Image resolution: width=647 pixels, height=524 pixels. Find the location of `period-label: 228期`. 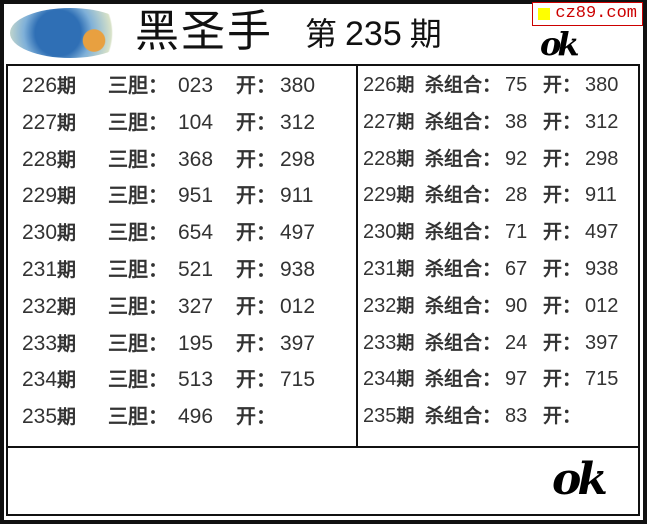

period-label: 228期 is located at coordinates (394, 159).